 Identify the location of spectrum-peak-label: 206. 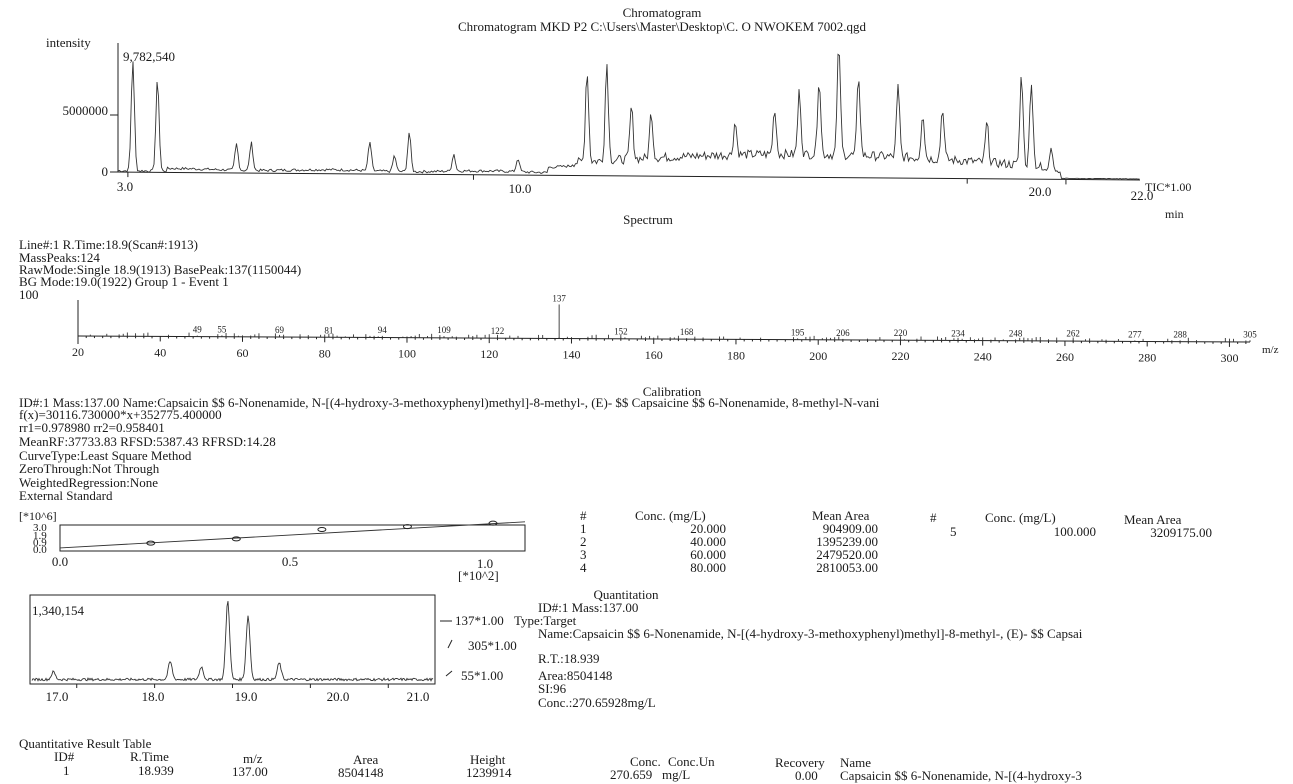
(843, 333).